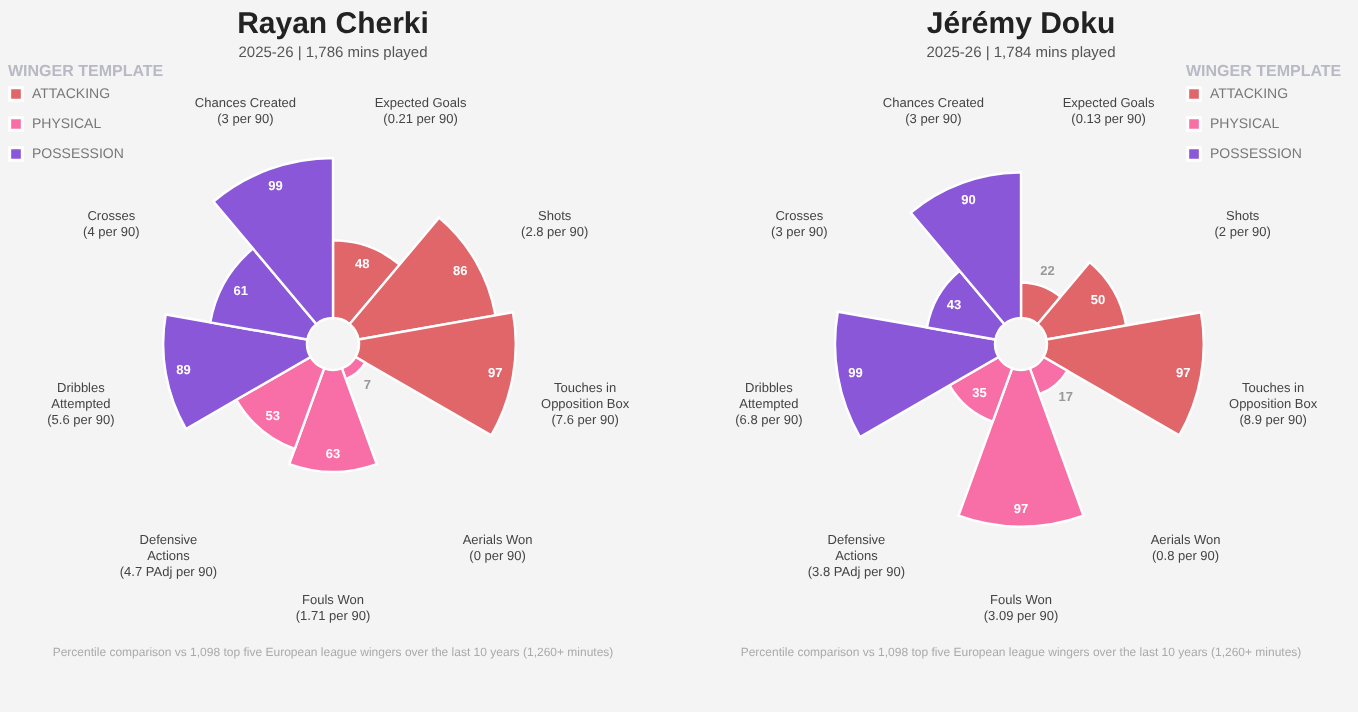 This screenshot has width=1358, height=712. I want to click on text: Jérémy Doku, so click(1021, 24).